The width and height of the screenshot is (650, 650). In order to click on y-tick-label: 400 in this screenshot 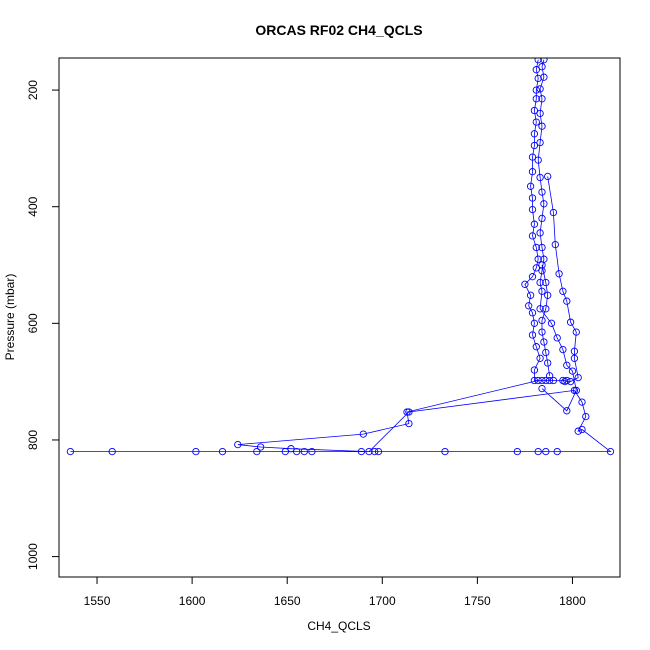, I will do `click(33, 206)`.